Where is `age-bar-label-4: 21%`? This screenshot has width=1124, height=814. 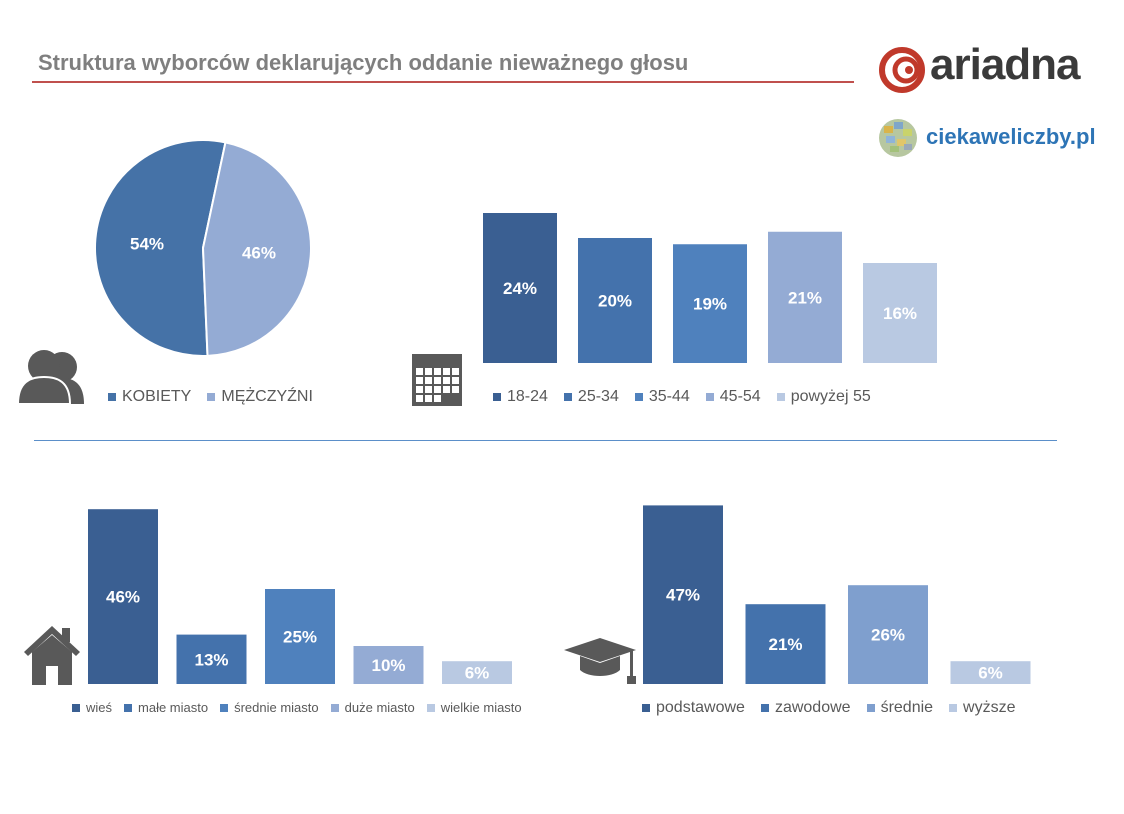 age-bar-label-4: 21% is located at coordinates (805, 297).